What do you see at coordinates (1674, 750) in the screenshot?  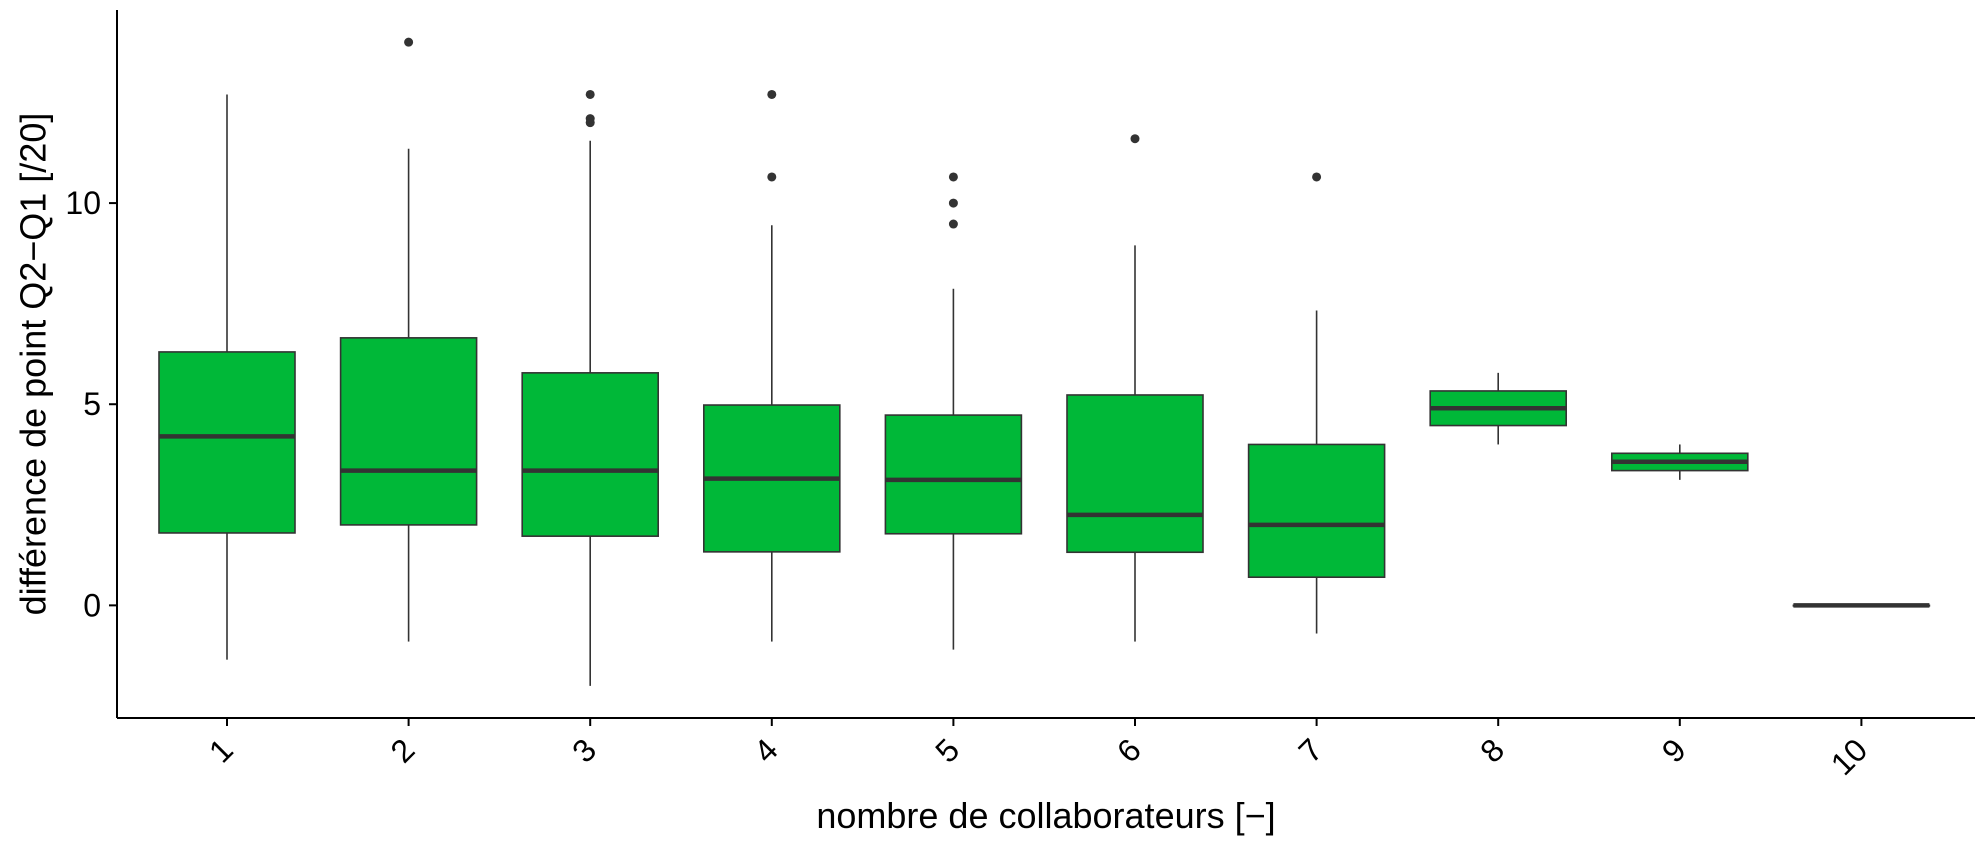 I see `x-tick-label: 9` at bounding box center [1674, 750].